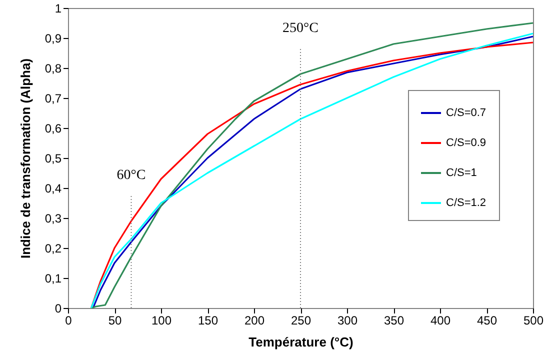 This screenshot has height=351, width=550. Describe the element at coordinates (58, 309) in the screenshot. I see `y-tick-label: 0` at that location.